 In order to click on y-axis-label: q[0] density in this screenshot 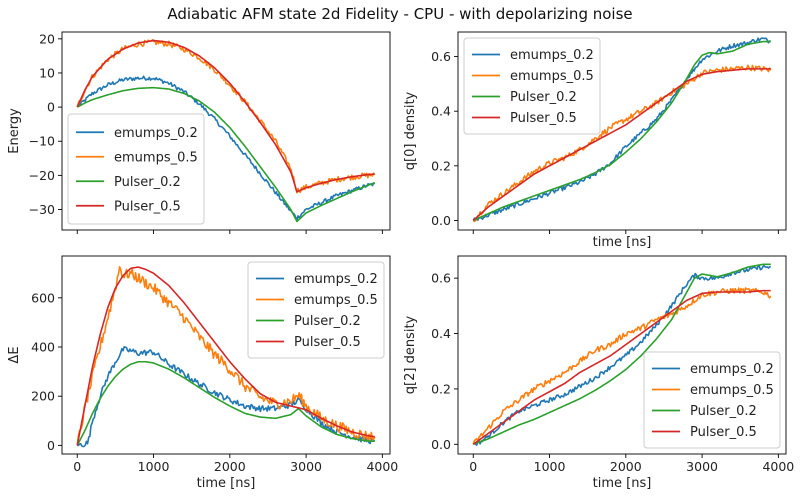, I will do `click(410, 130)`.